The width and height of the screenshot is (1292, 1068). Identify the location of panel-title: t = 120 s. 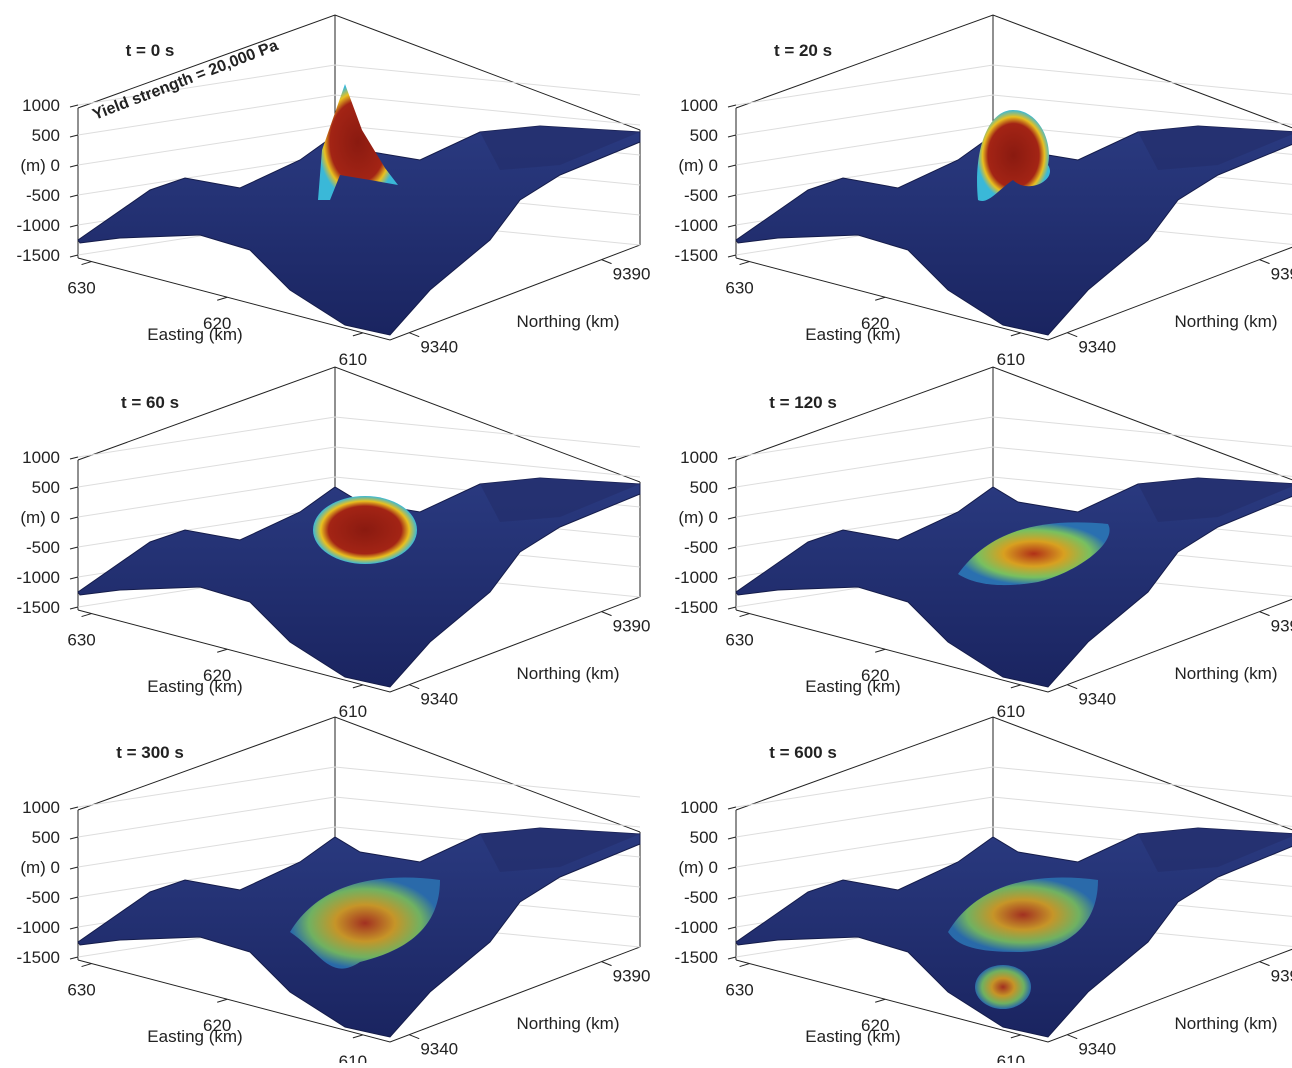
(803, 402).